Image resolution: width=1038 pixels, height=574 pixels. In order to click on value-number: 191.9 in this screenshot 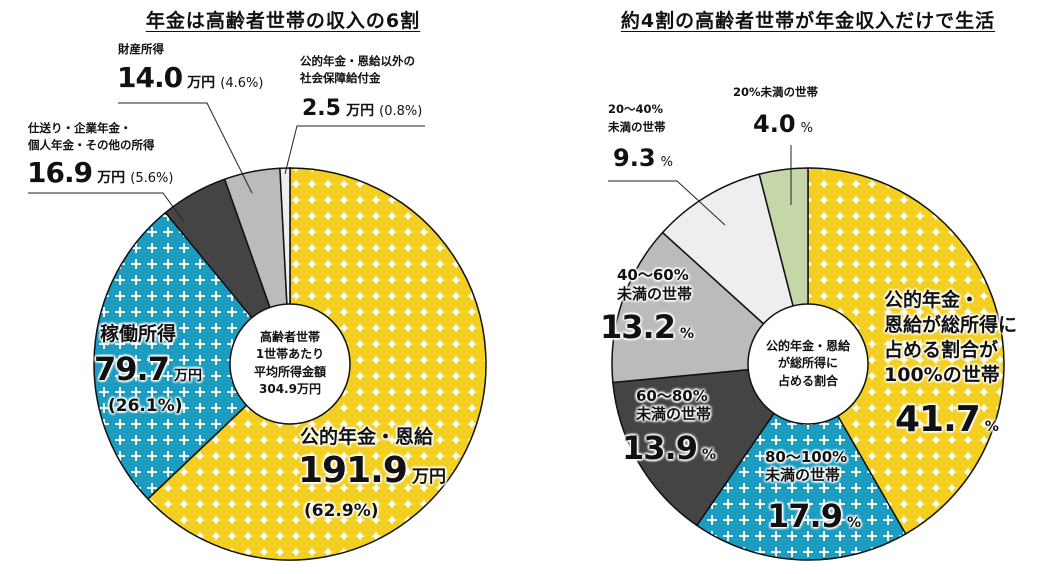, I will do `click(353, 470)`.